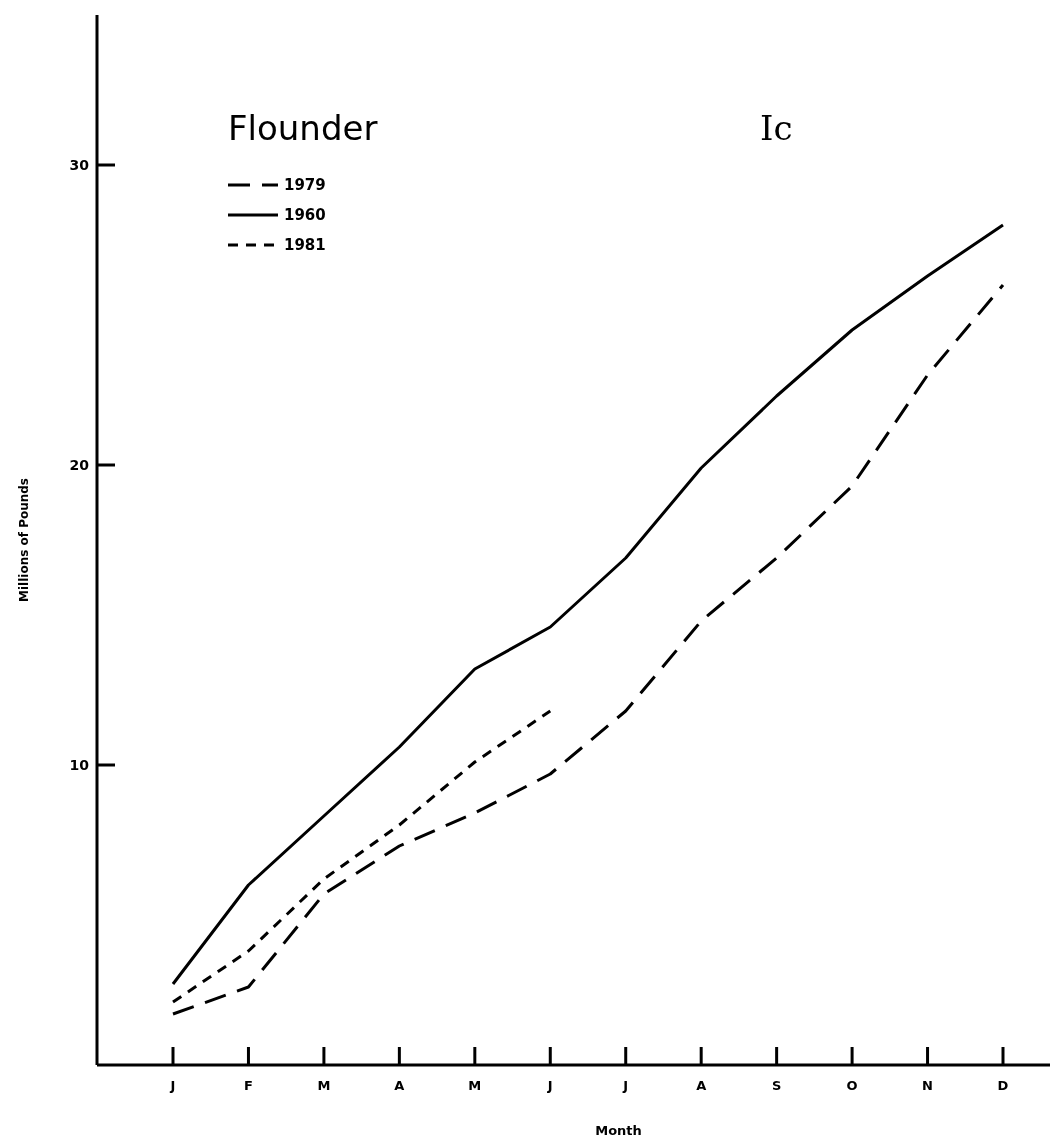 The width and height of the screenshot is (1055, 1145). I want to click on line-series, so click(361, 856).